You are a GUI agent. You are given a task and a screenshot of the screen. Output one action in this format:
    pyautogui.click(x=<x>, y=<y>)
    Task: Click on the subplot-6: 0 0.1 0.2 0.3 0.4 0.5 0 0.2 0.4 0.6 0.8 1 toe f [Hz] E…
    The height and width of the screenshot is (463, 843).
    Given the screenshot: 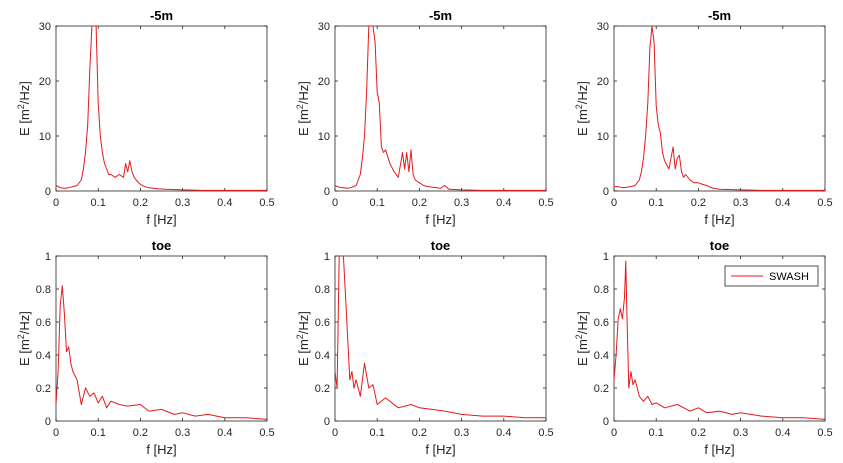 What is the action you would take?
    pyautogui.click(x=703, y=347)
    